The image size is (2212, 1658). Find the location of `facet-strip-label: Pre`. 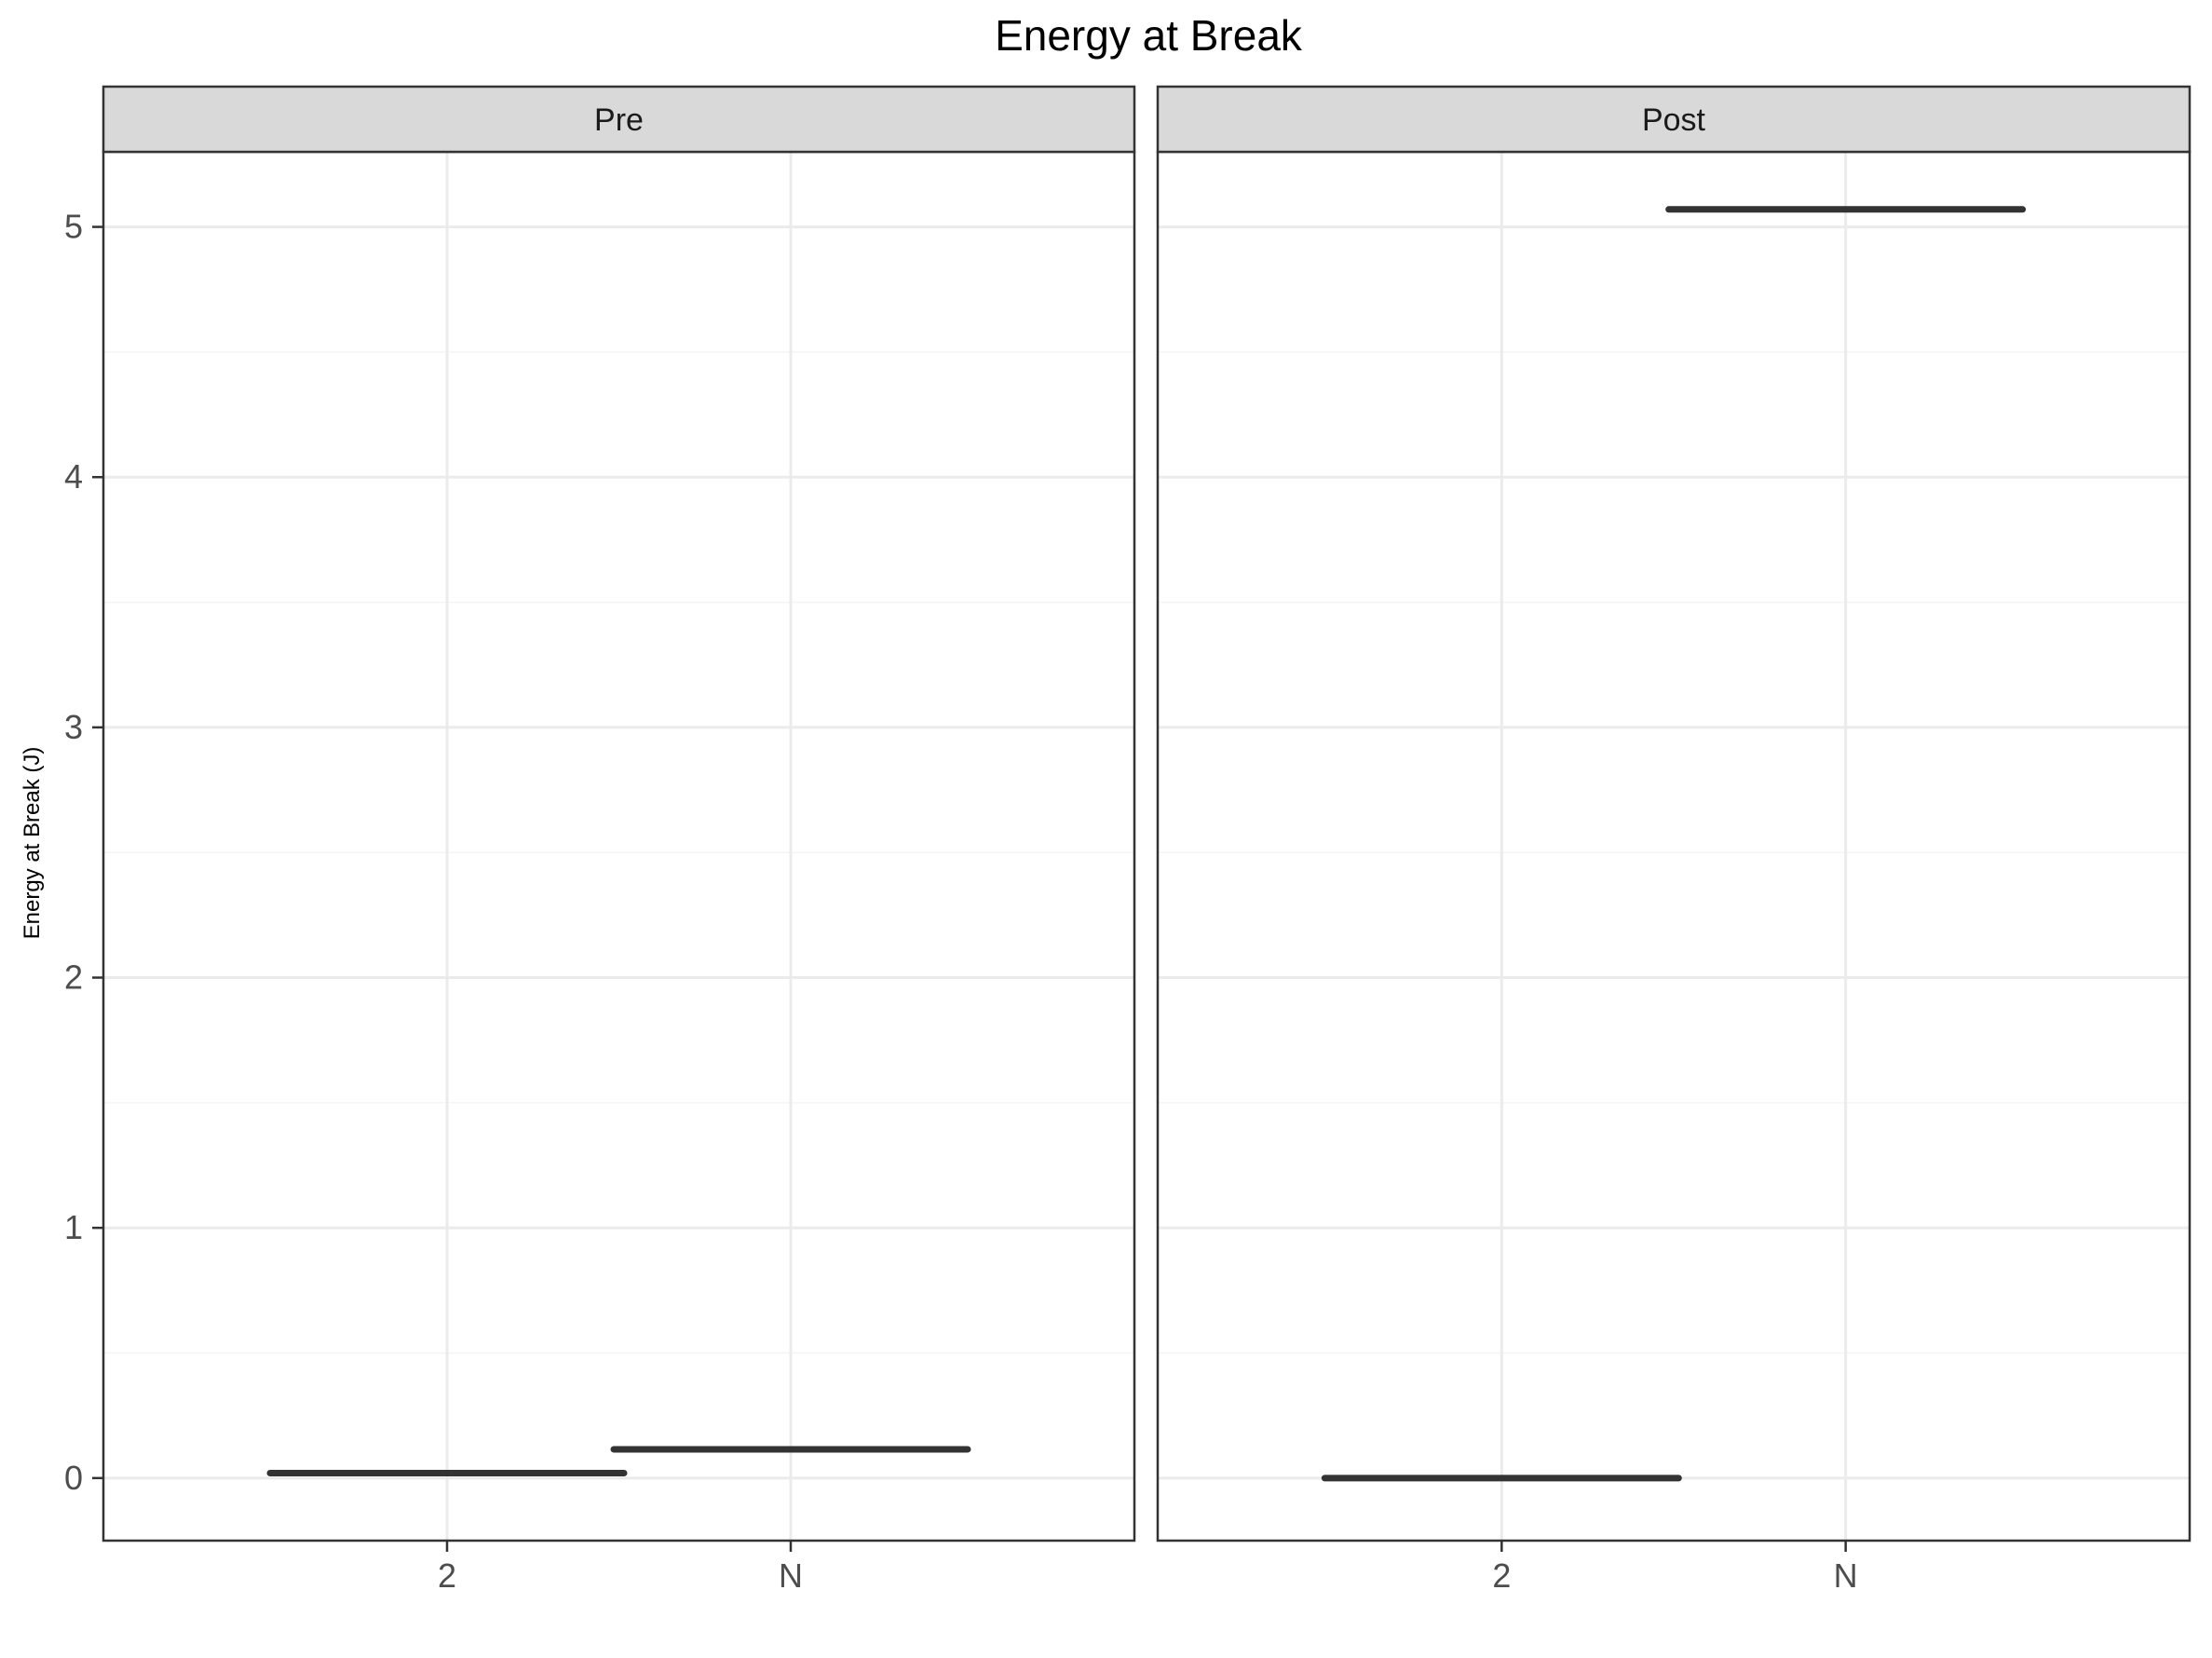

facet-strip-label: Pre is located at coordinates (619, 120).